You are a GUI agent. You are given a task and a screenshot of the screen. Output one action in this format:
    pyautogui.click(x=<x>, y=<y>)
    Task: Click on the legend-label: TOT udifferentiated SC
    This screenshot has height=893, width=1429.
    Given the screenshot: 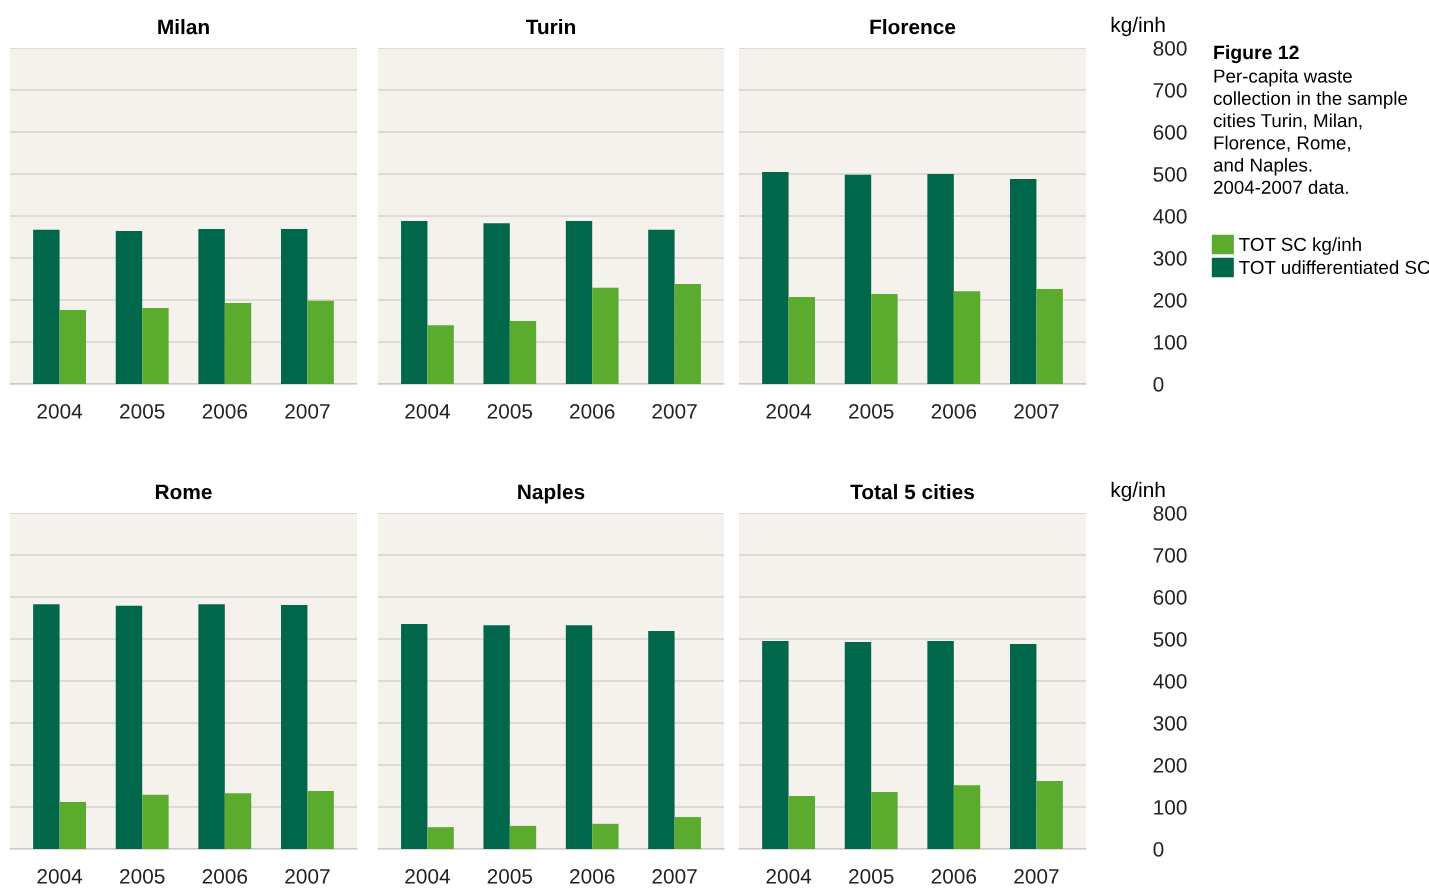 What is the action you would take?
    pyautogui.click(x=1334, y=267)
    